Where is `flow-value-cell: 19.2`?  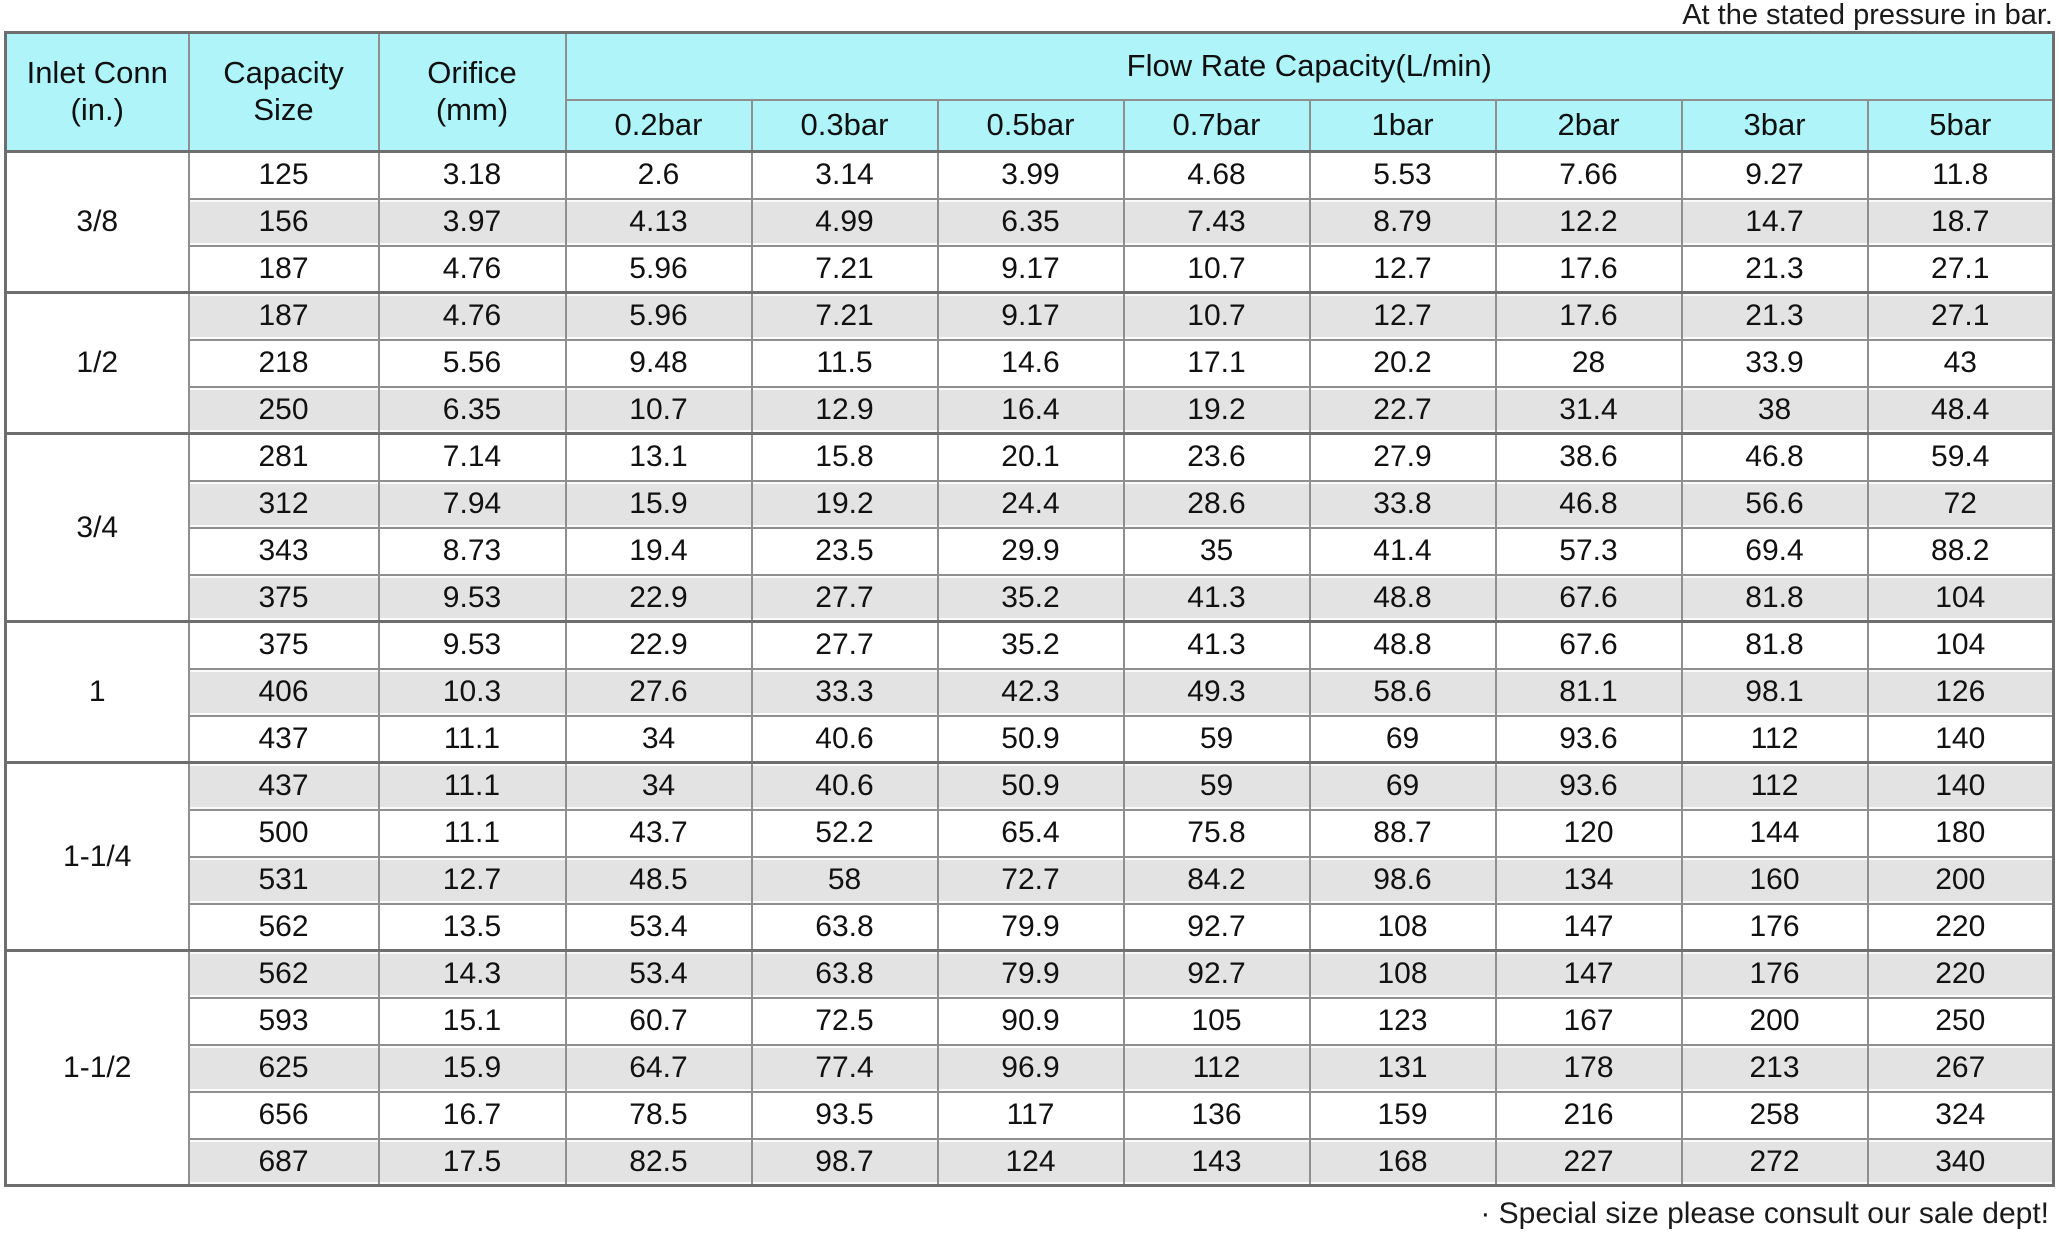 flow-value-cell: 19.2 is located at coordinates (844, 504).